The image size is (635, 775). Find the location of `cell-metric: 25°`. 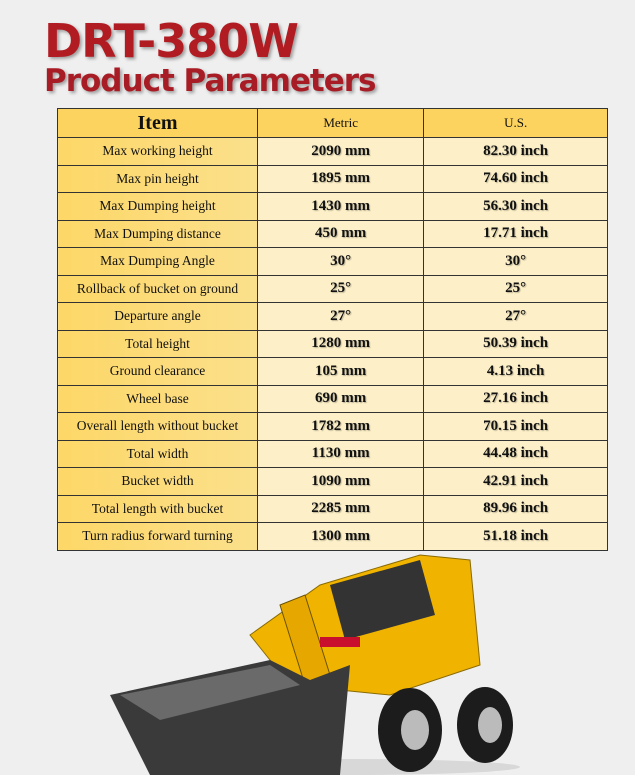

cell-metric: 25° is located at coordinates (340, 288).